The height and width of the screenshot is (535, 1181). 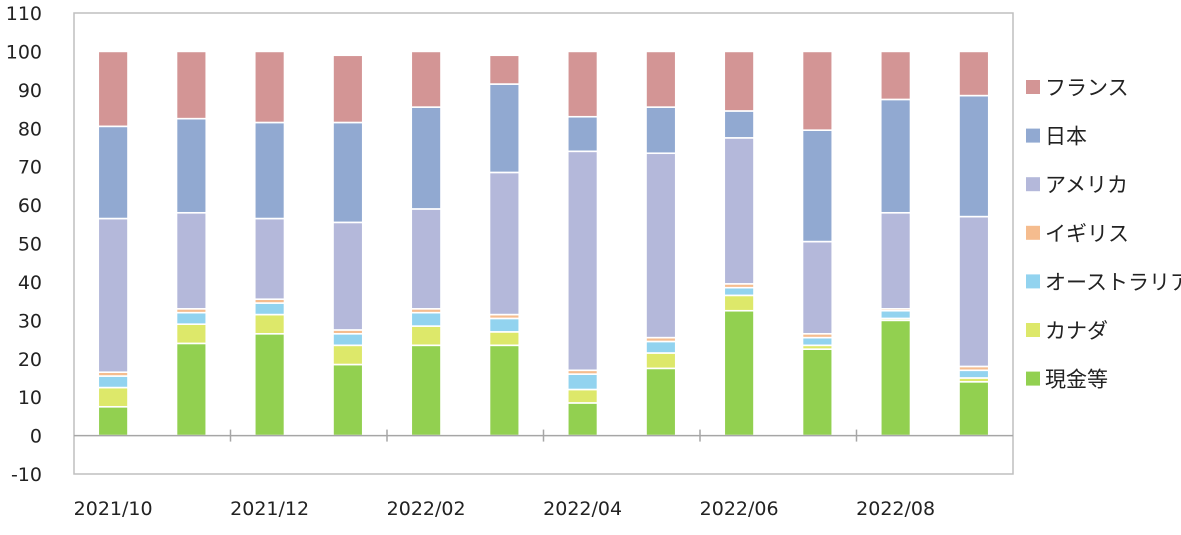 I want to click on legend-label: イギリス, so click(x=1087, y=234).